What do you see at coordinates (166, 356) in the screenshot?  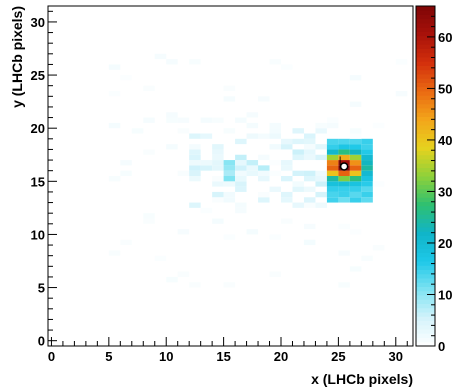 I see `x-tick-label: 10` at bounding box center [166, 356].